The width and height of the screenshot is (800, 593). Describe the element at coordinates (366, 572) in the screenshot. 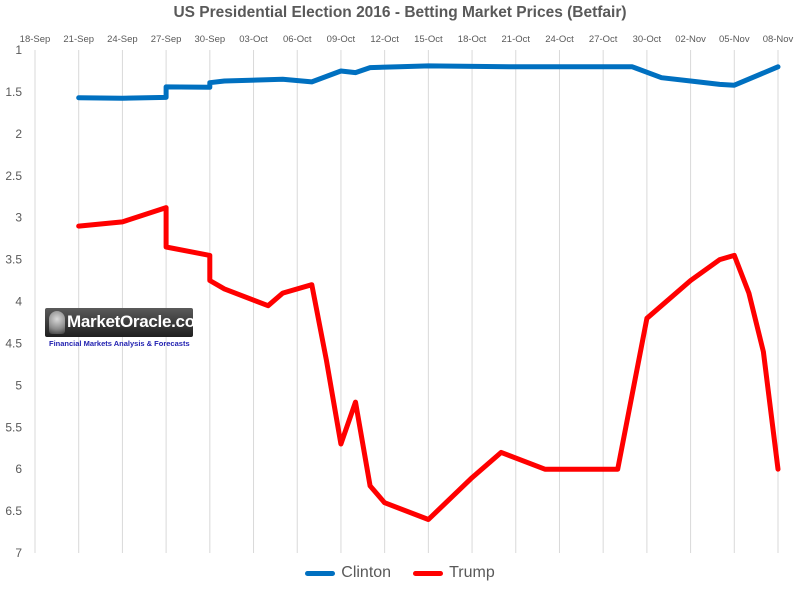

I see `legend-label-clinton: Clinton` at that location.